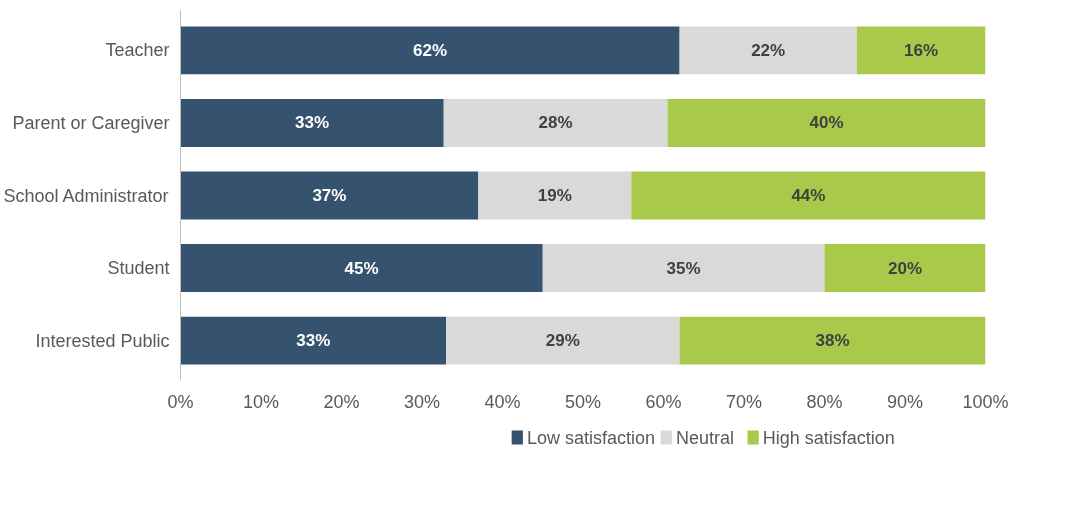  Describe the element at coordinates (824, 401) in the screenshot. I see `x-tick-label: 80%` at that location.